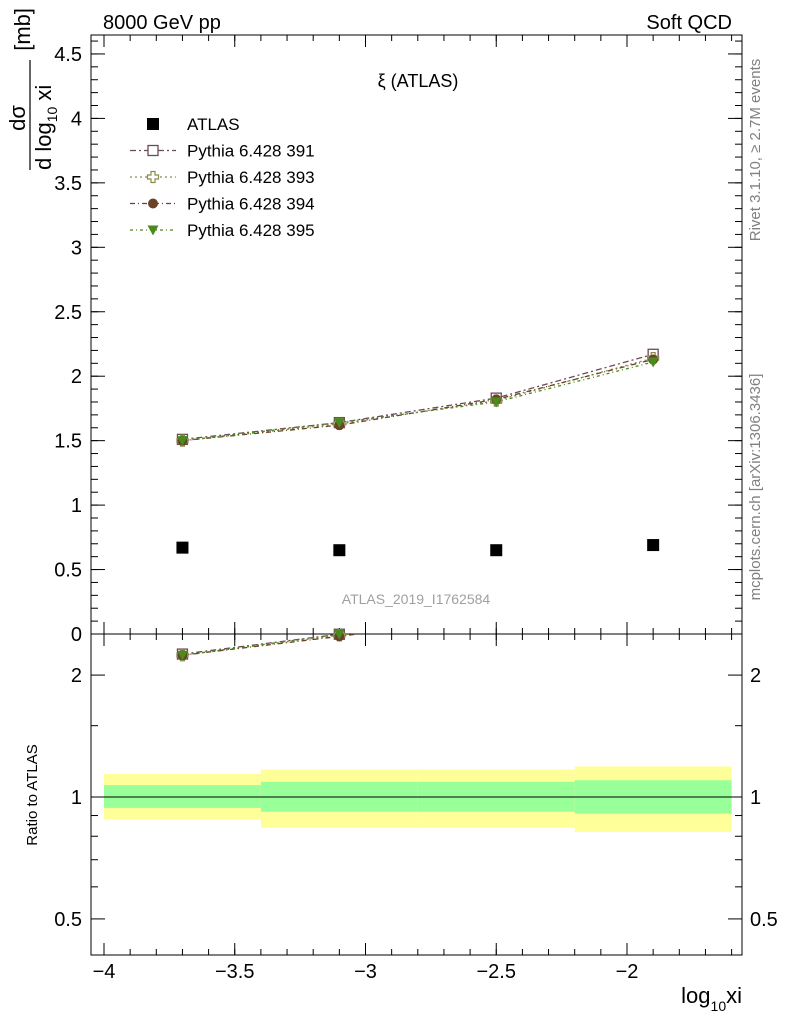 The width and height of the screenshot is (786, 1024). Describe the element at coordinates (32, 794) in the screenshot. I see `y-axis-label-ratio: Ratio to ATLAS` at that location.